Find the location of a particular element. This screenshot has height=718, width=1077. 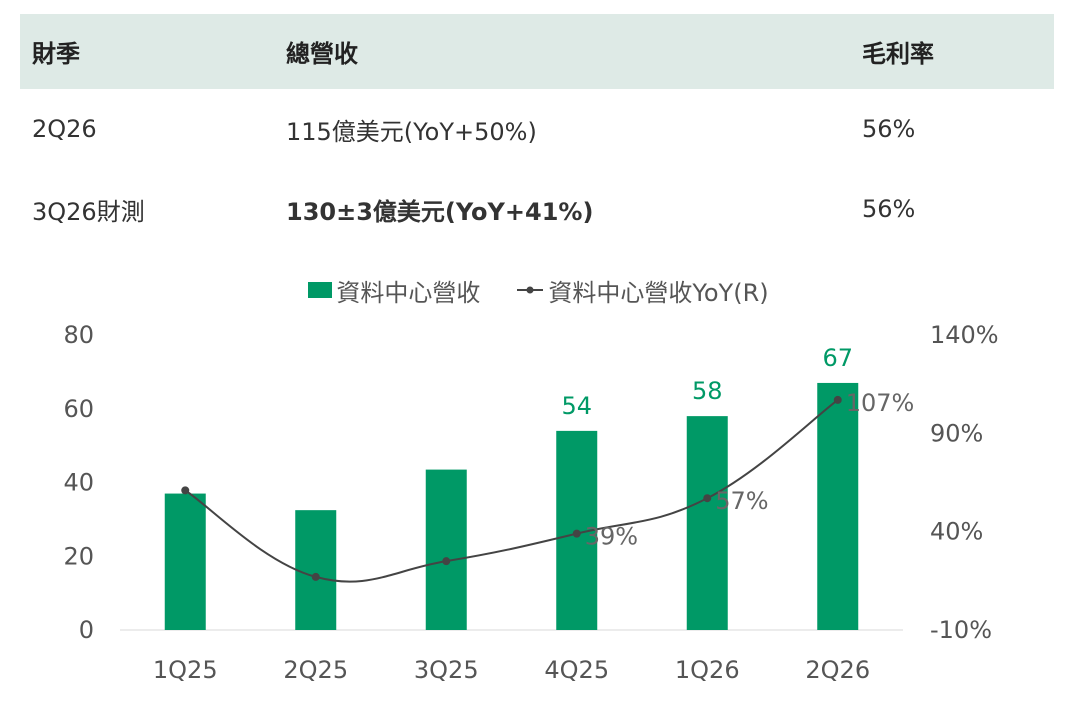

table-header: 財季 總營收 毛利率 is located at coordinates (537, 51).